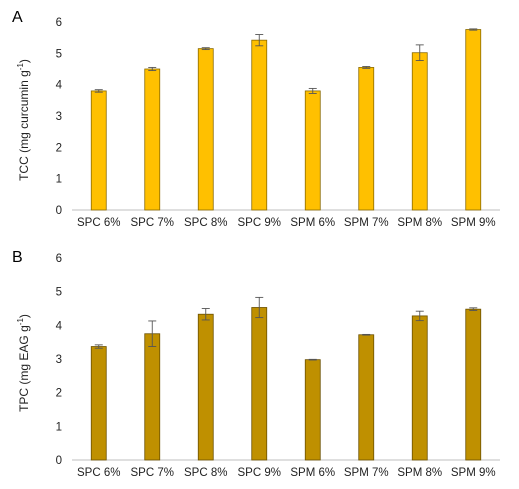 This screenshot has height=489, width=519. Describe the element at coordinates (24, 368) in the screenshot. I see `y-axis-label-main: TPC (mg EAG g` at that location.